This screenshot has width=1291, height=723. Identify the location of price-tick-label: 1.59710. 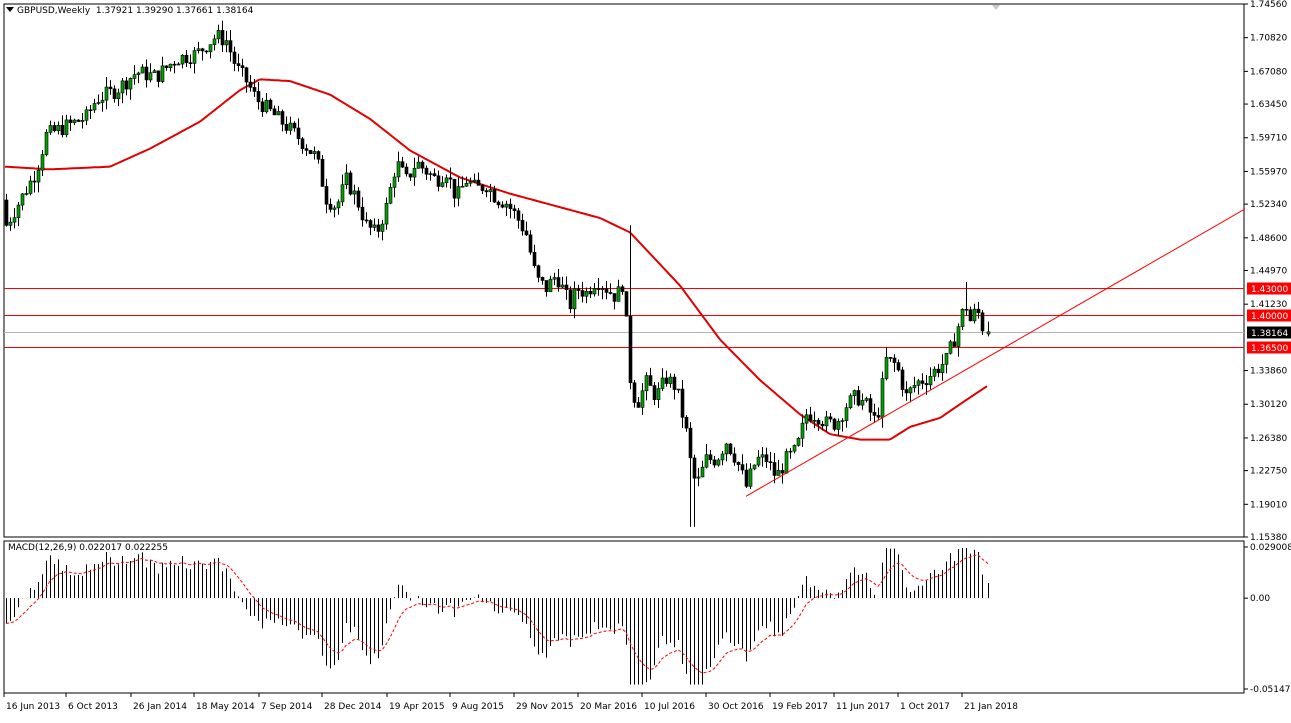
(1268, 139).